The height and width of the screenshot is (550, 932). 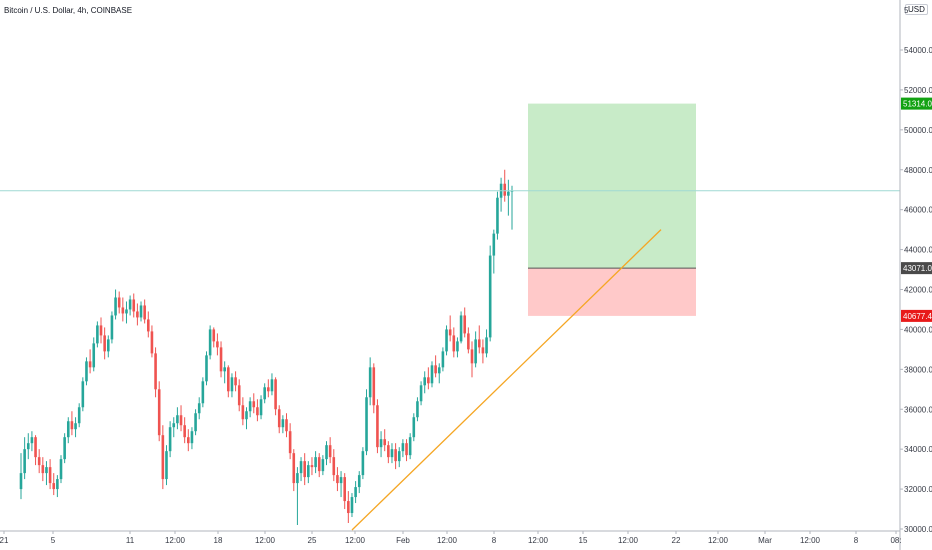 What do you see at coordinates (612, 292) in the screenshot?
I see `loss-zone` at bounding box center [612, 292].